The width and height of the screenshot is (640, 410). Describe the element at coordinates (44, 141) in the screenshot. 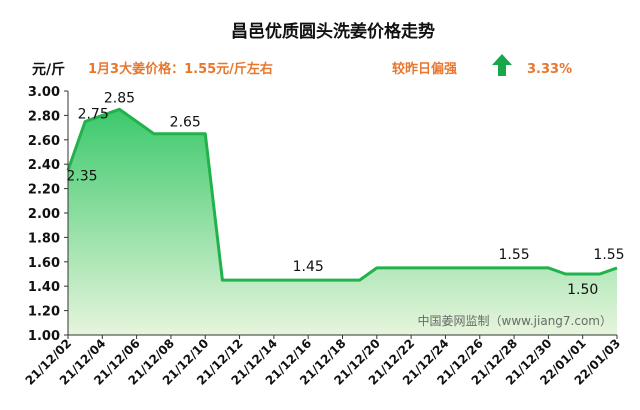

I see `y-tick-label: 2.60` at that location.